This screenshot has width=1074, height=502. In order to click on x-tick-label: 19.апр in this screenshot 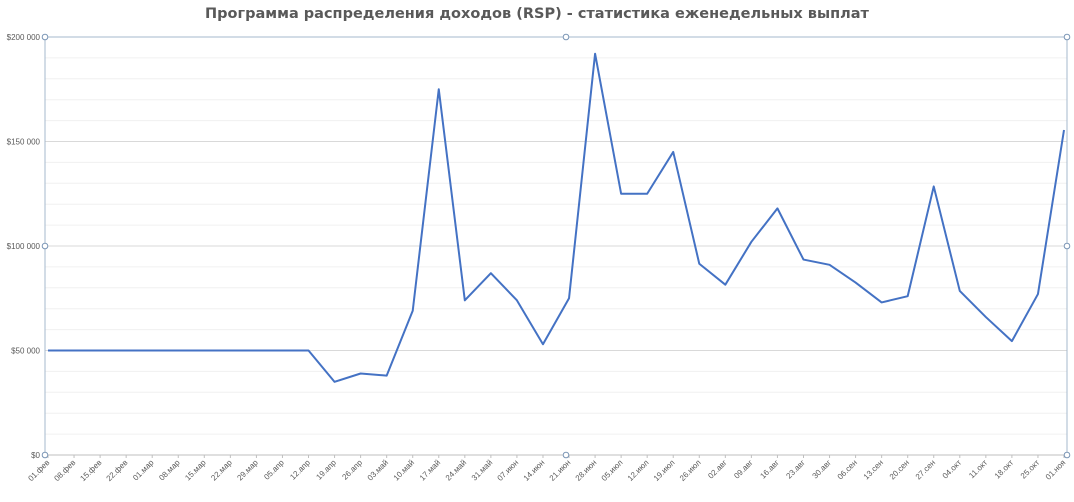, I will do `click(326, 470)`.